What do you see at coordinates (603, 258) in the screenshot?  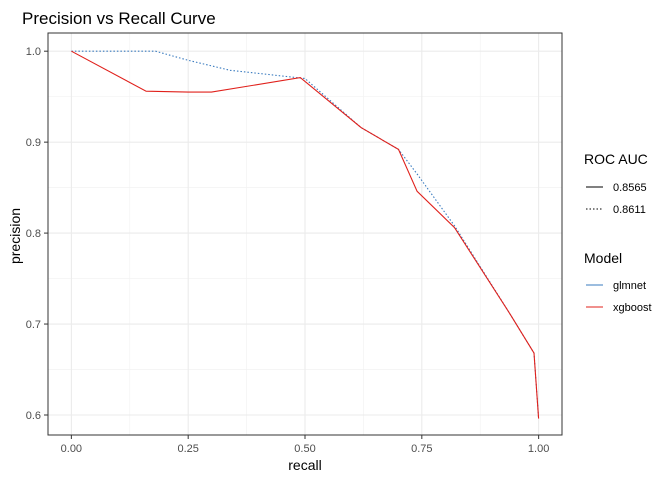 I see `legend-title: Model` at bounding box center [603, 258].